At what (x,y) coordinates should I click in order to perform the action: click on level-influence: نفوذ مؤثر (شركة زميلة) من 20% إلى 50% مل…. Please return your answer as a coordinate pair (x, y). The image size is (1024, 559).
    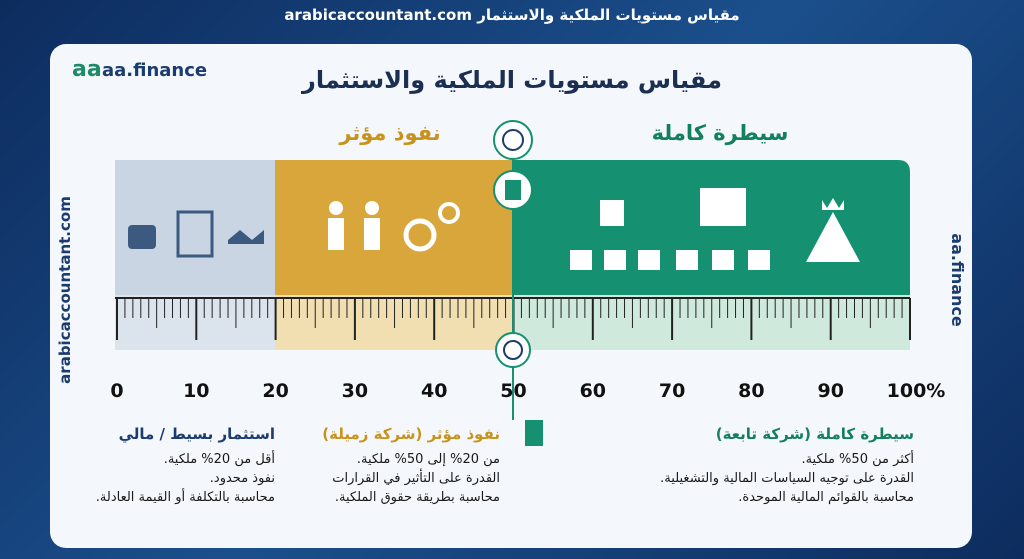
    Looking at the image, I should click on (395, 466).